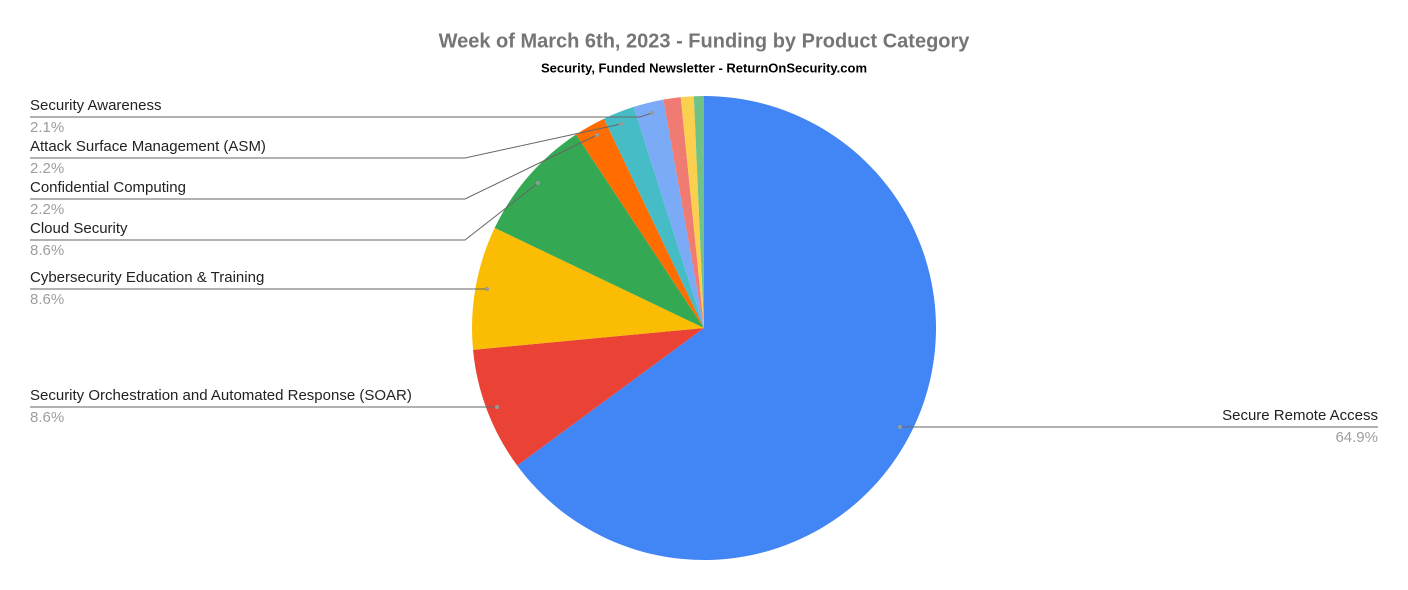 The width and height of the screenshot is (1408, 590). What do you see at coordinates (108, 187) in the screenshot?
I see `slice-label: Confidential Computing` at bounding box center [108, 187].